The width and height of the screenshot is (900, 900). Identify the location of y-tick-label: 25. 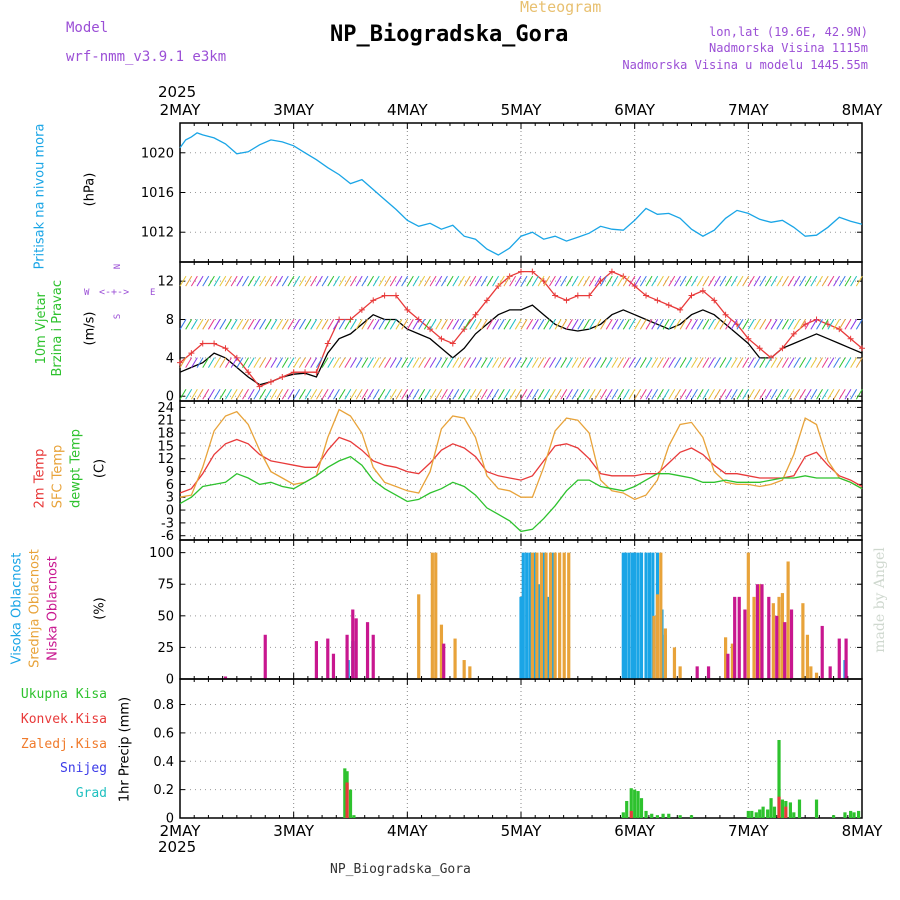
(165, 648).